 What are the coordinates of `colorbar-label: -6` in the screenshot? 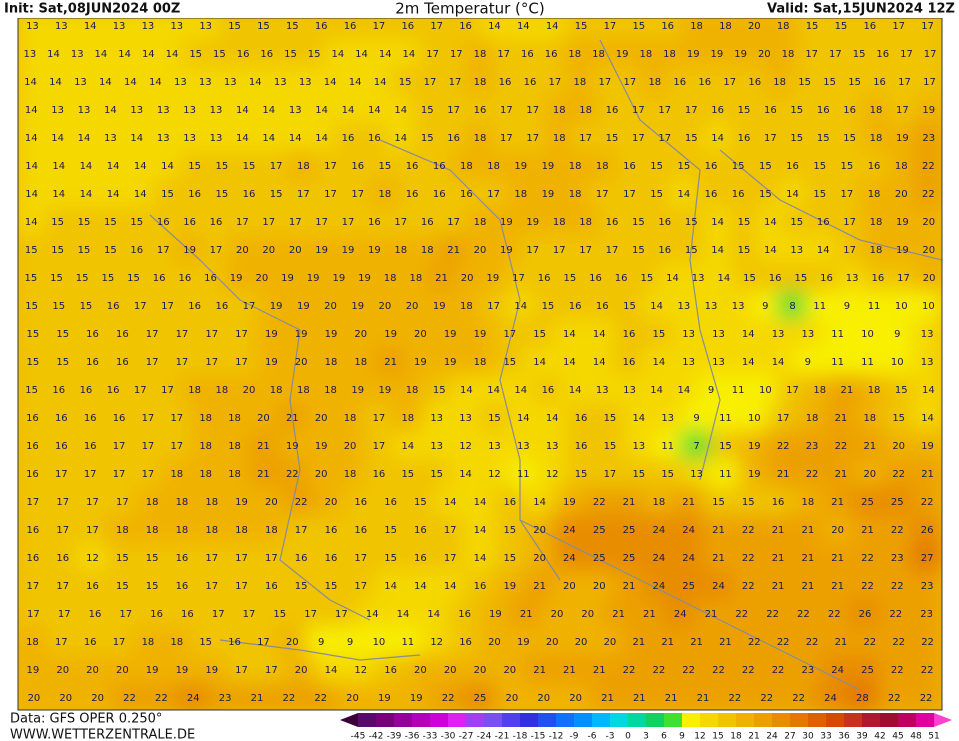 It's located at (592, 736).